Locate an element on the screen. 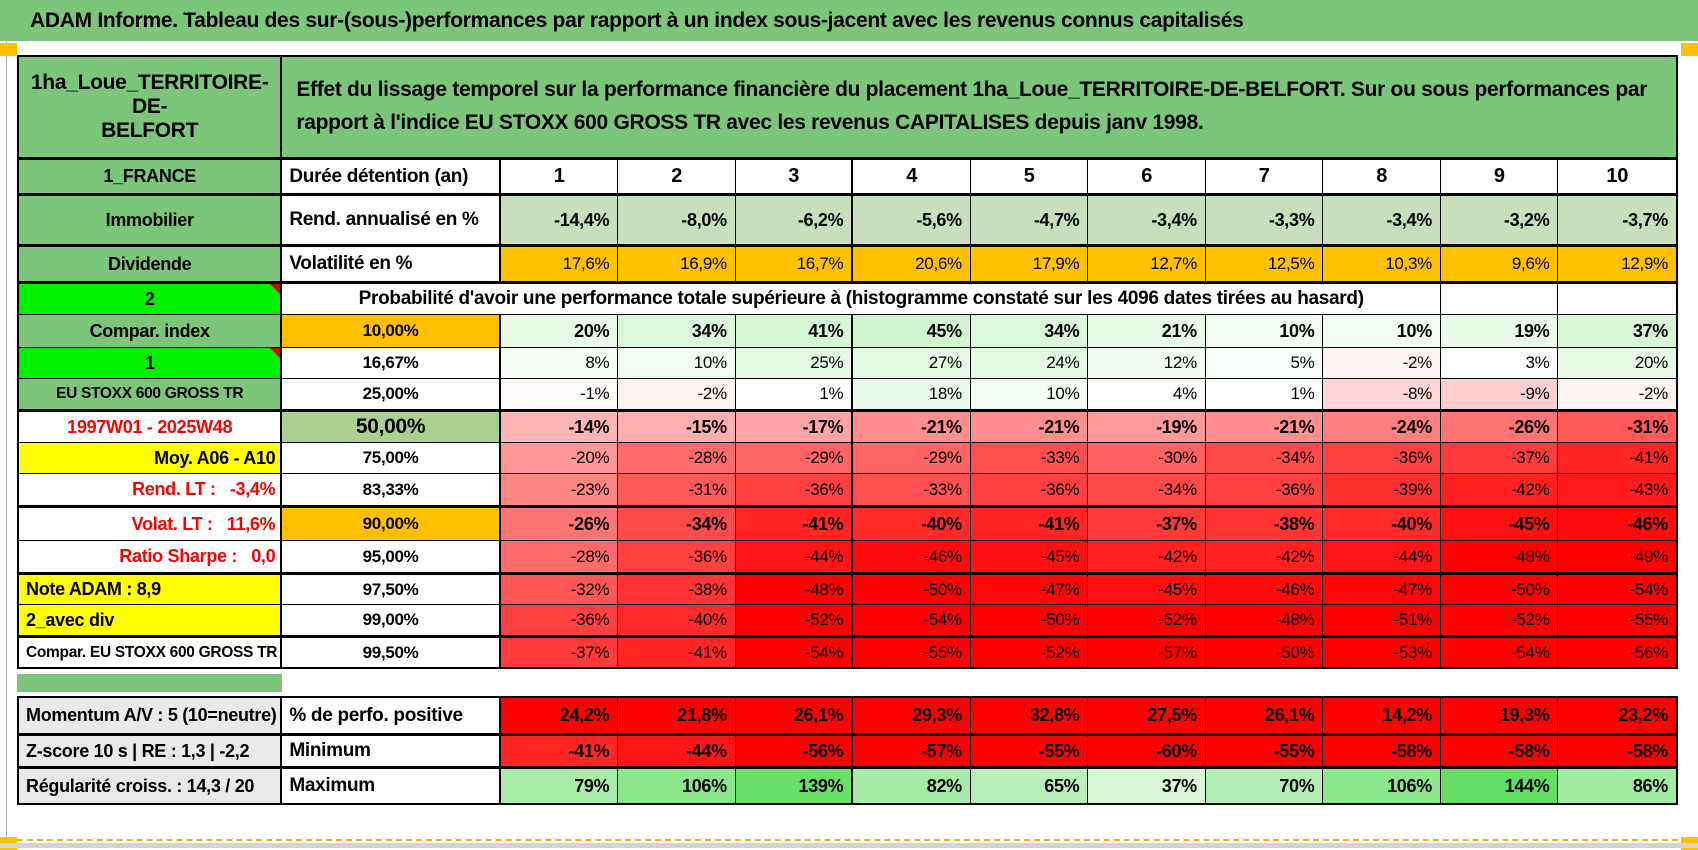 This screenshot has height=850, width=1698. data-cell-p10-y2: 34% is located at coordinates (677, 331).